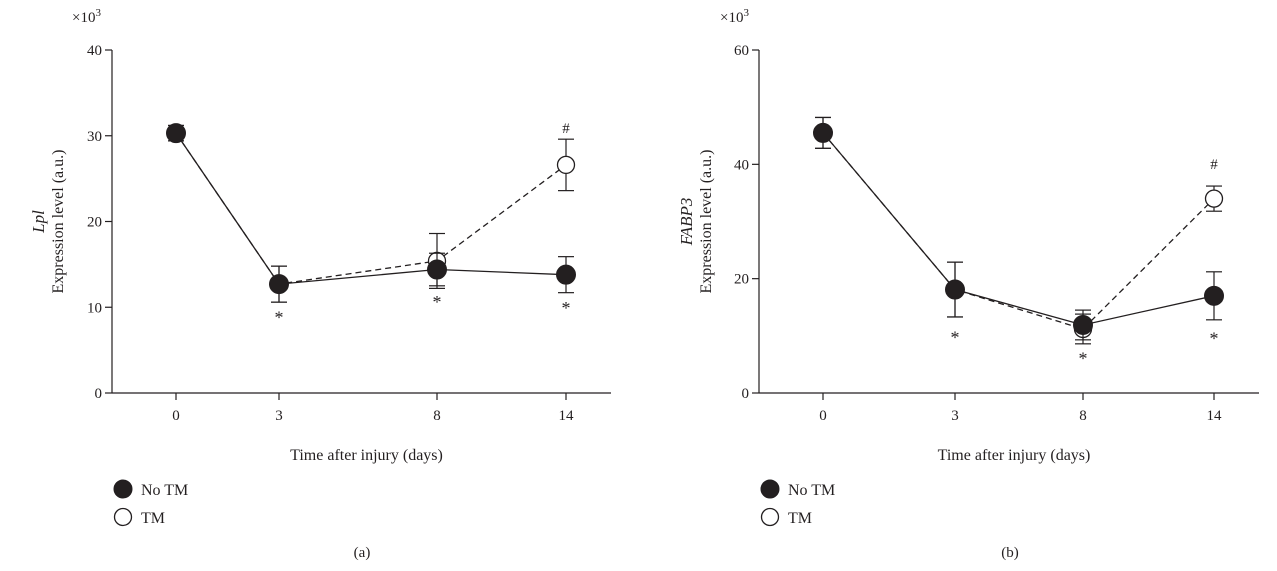 This screenshot has width=1277, height=571. What do you see at coordinates (94, 308) in the screenshot?
I see `y-tick-label: 10` at bounding box center [94, 308].